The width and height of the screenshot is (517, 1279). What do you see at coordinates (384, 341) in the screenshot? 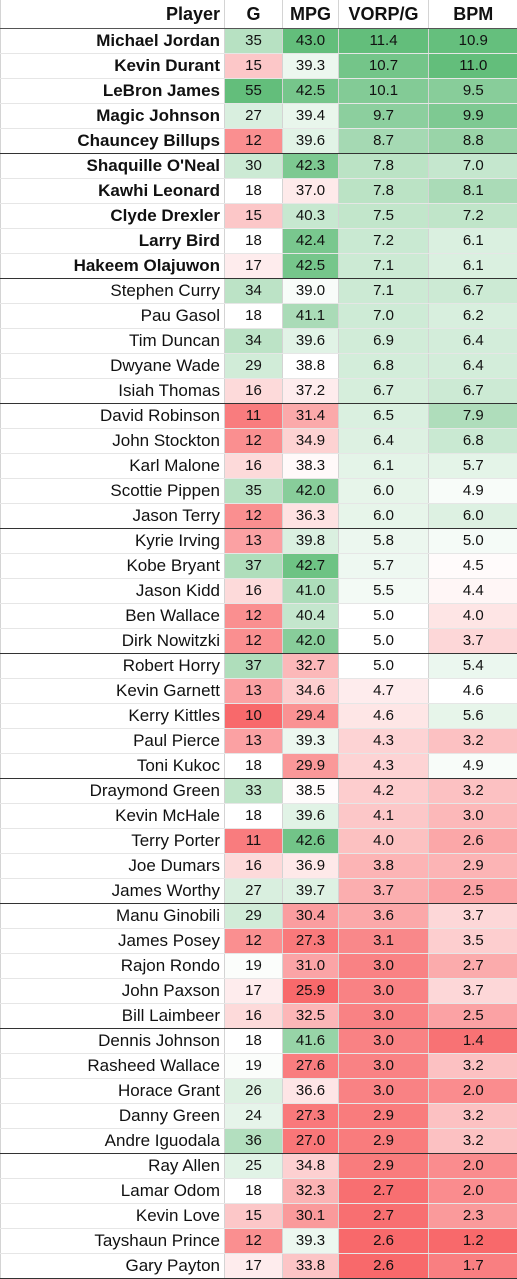
I see `vorp-cell: 6.9` at bounding box center [384, 341].